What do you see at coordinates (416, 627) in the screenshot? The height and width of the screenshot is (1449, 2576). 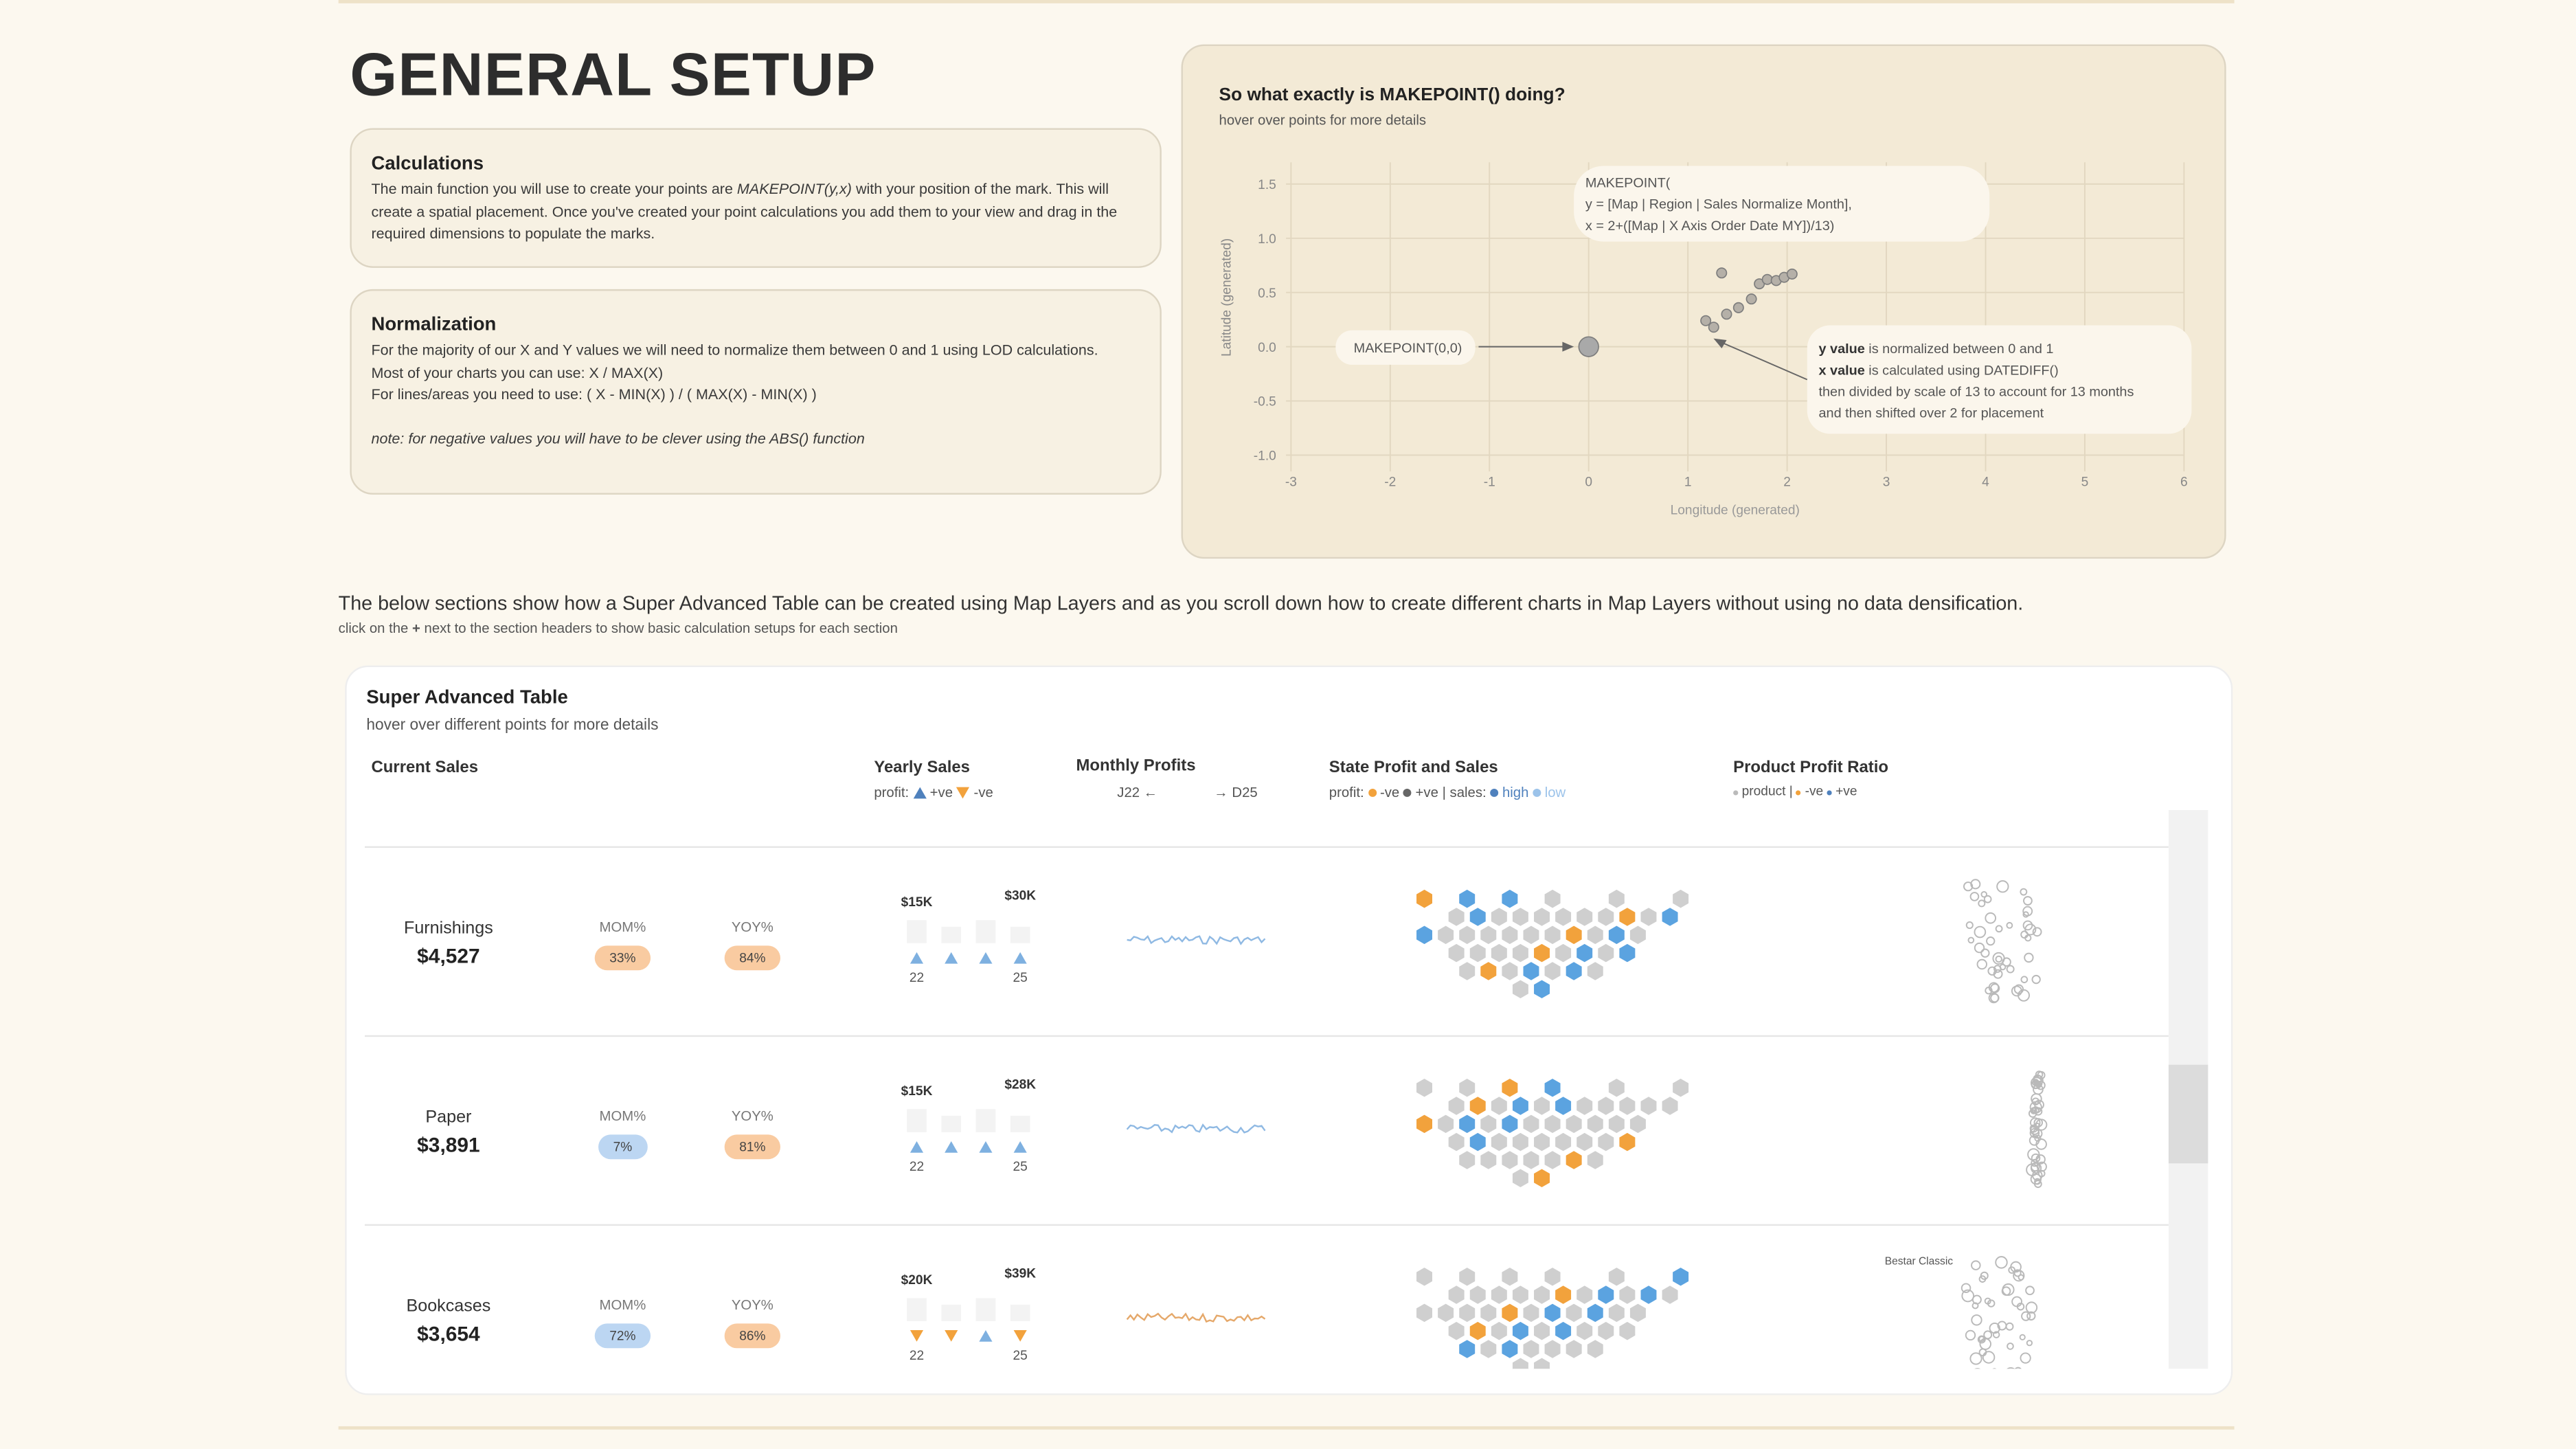 I see `plus: +` at bounding box center [416, 627].